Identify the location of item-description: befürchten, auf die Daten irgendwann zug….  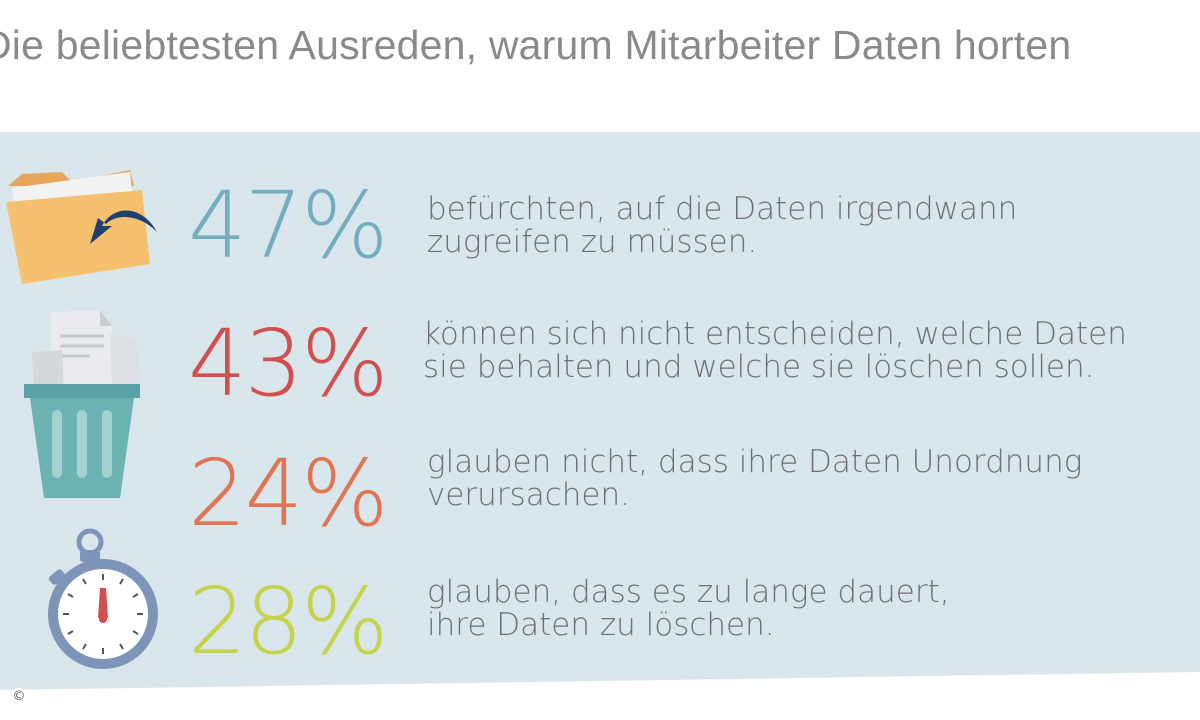
(722, 226).